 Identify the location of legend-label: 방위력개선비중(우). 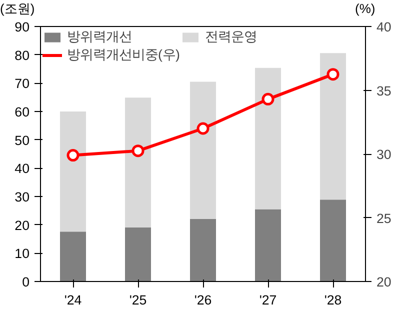
(123, 55).